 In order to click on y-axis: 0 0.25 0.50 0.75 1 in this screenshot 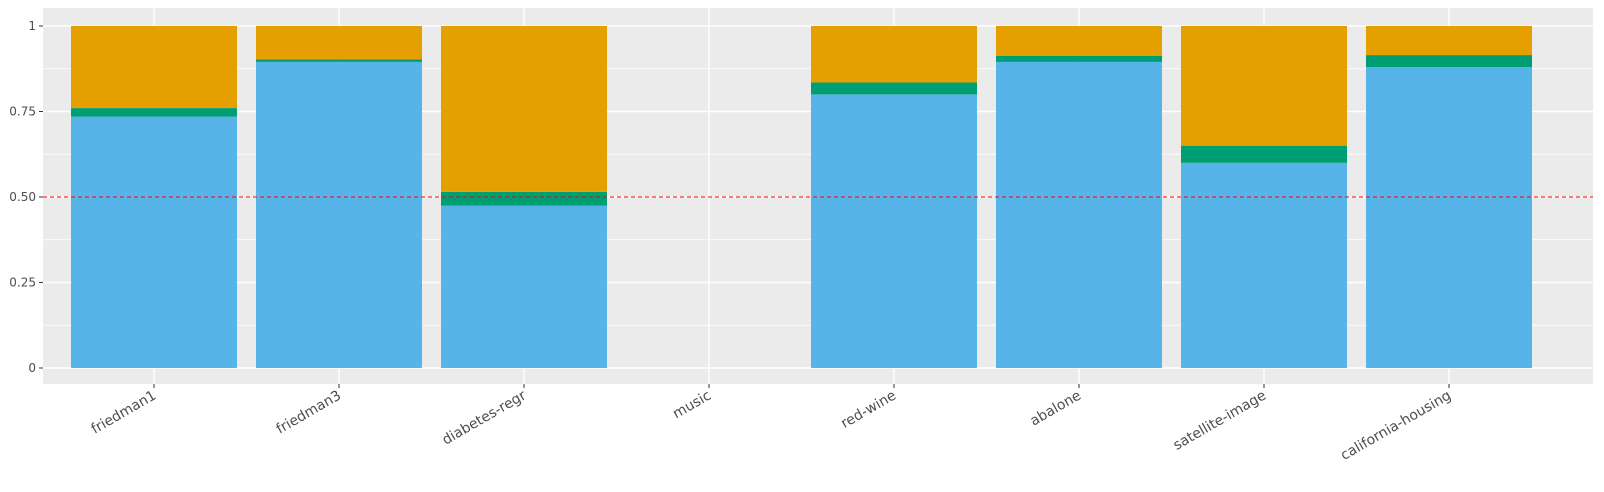, I will do `click(26, 197)`.